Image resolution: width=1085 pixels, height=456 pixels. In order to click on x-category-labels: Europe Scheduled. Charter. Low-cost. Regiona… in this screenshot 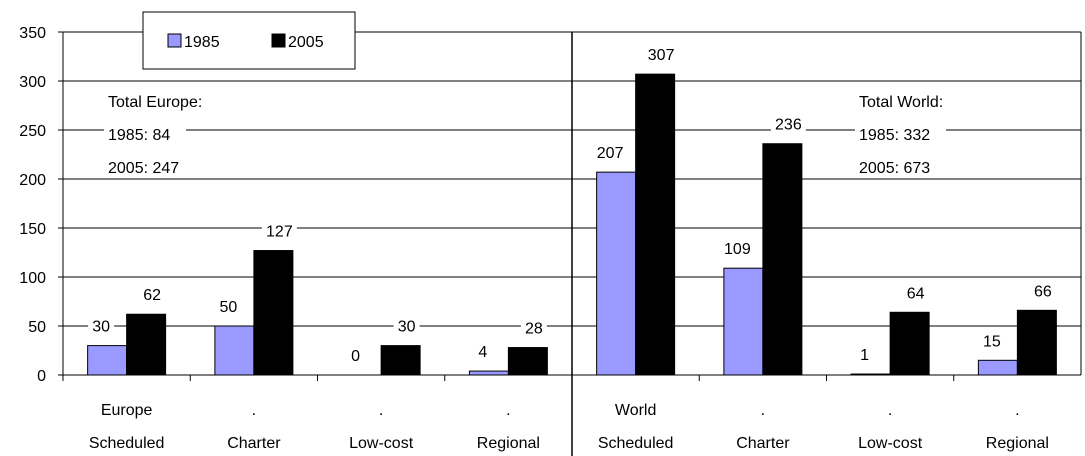, I will do `click(569, 427)`.